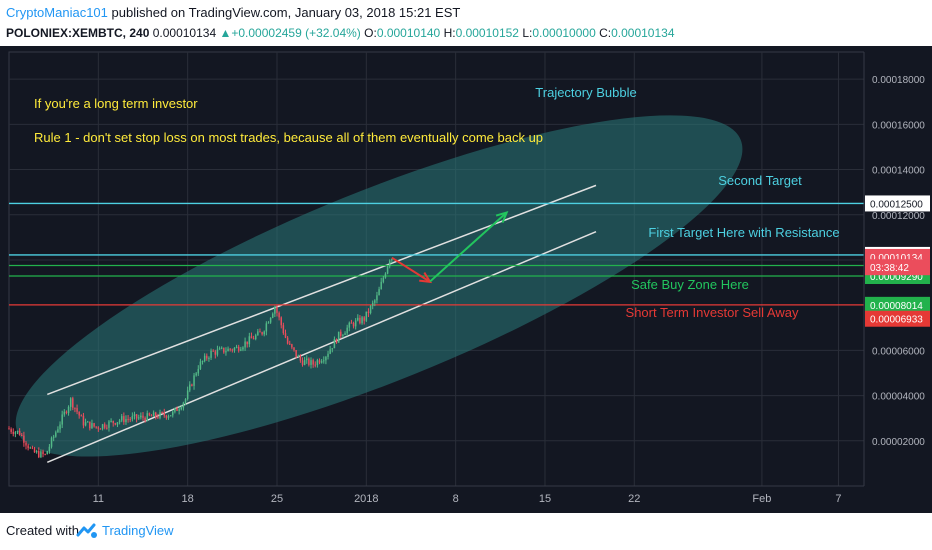  I want to click on y-tick-label: 0.00002000, so click(898, 442).